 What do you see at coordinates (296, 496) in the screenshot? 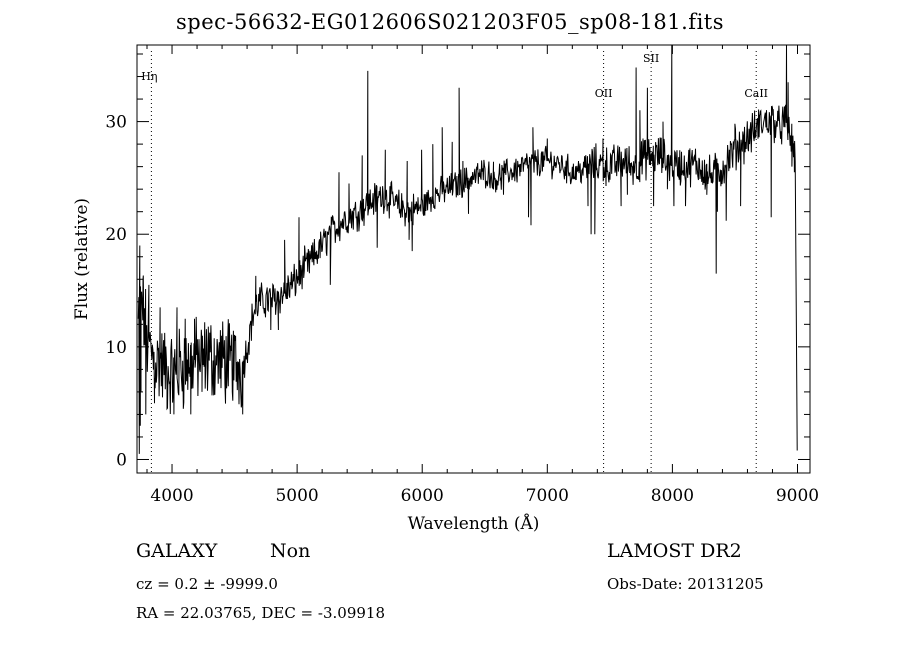
I see `x-tick-label: 5000` at bounding box center [296, 496].